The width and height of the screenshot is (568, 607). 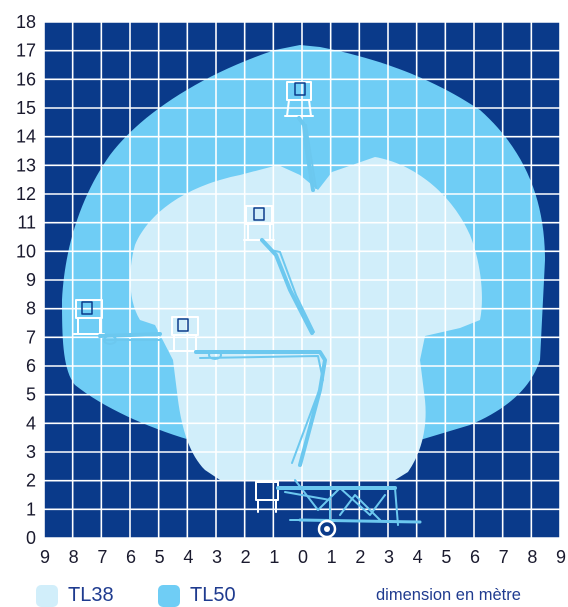 I want to click on x-tick-label: 0, so click(x=303, y=557).